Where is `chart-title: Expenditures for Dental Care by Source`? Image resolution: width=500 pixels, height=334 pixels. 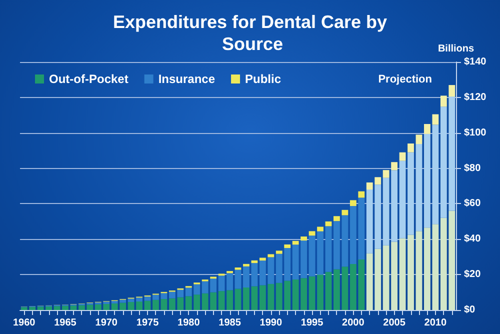 chart-title: Expenditures for Dental Care by Source is located at coordinates (250, 33).